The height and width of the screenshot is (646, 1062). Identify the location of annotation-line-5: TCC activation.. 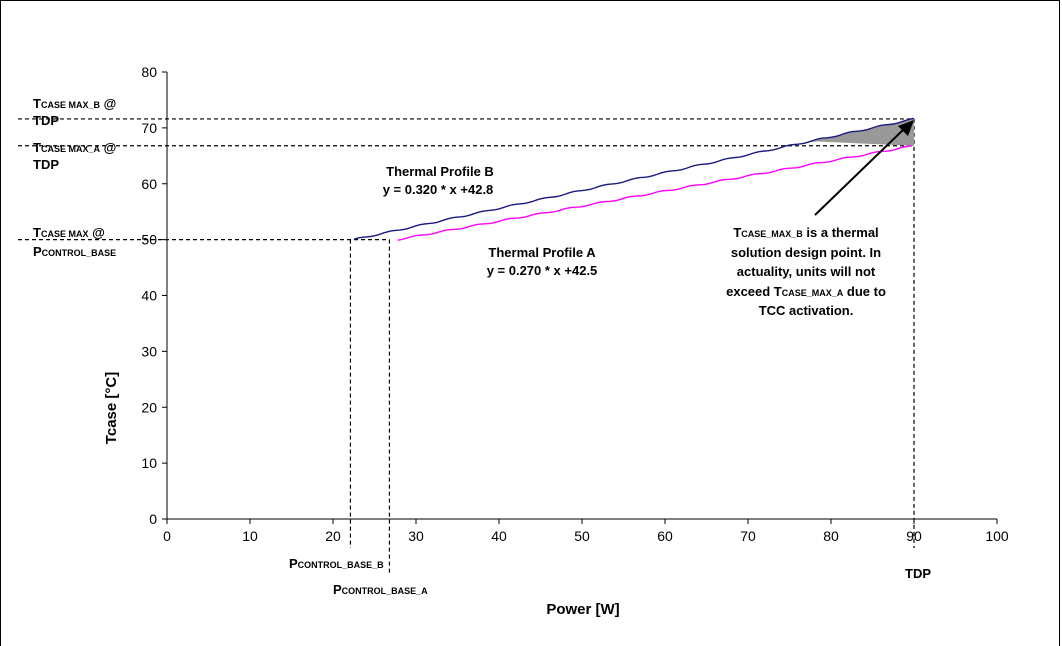
(806, 310).